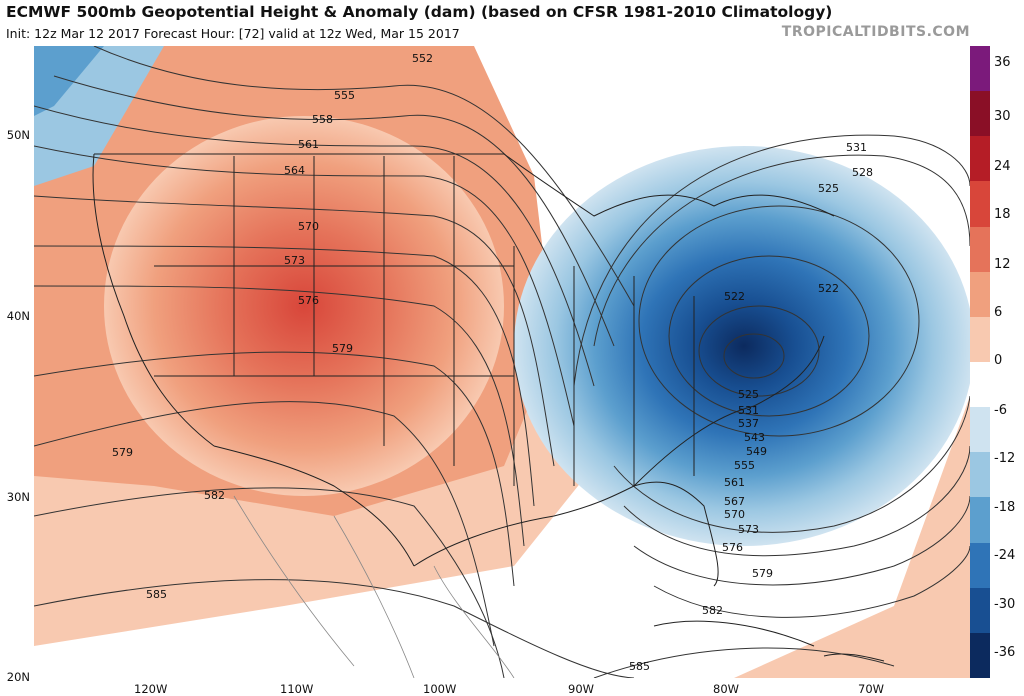  Describe the element at coordinates (917, 572) in the screenshot. I see `anomaly-warm-se` at that location.